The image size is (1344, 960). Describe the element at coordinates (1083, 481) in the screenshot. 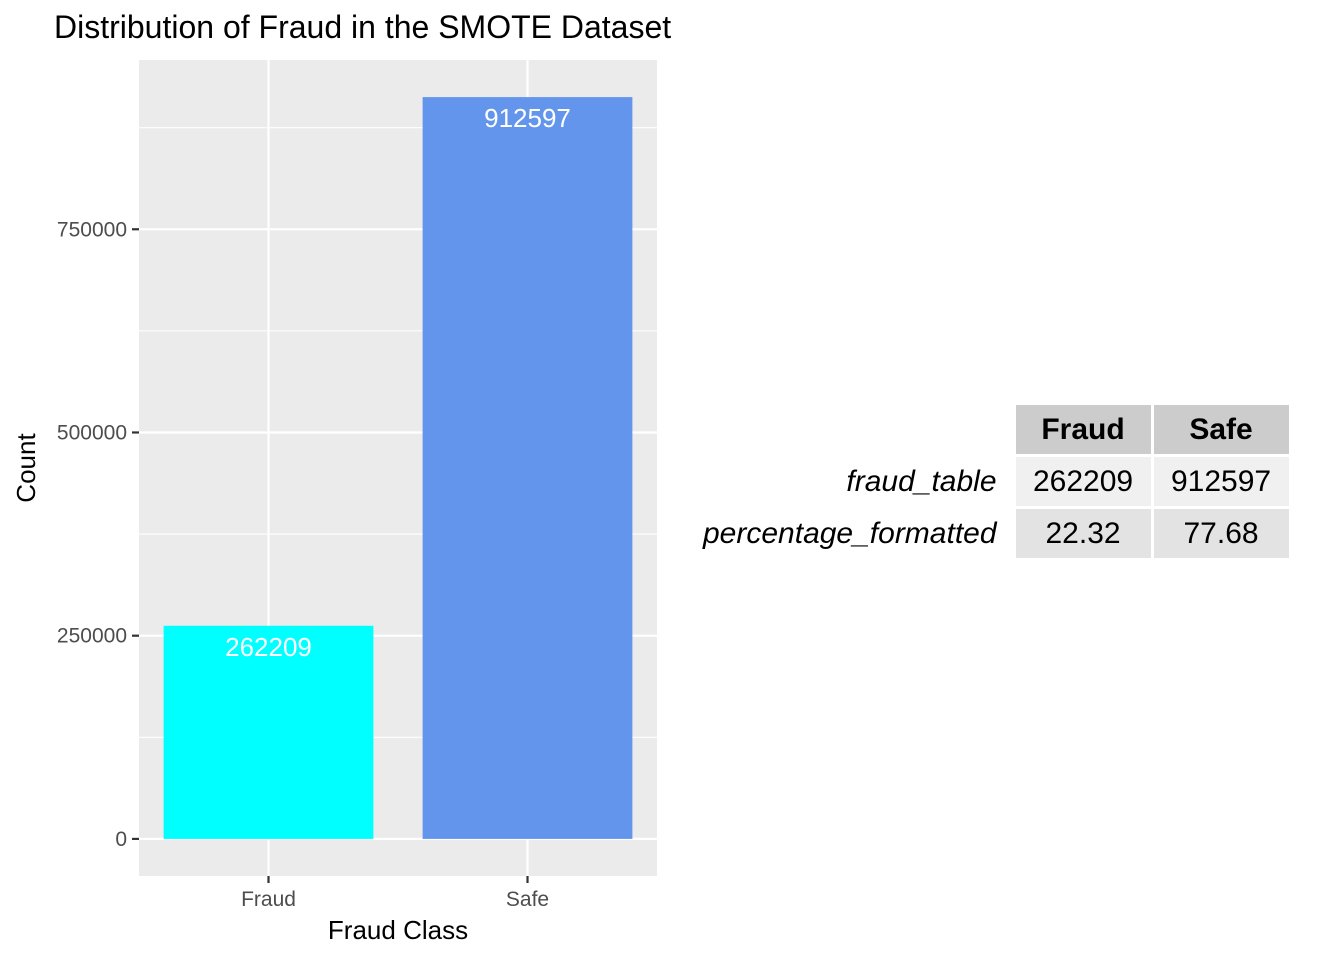

I see `cell-fraud-count: 262209` at that location.